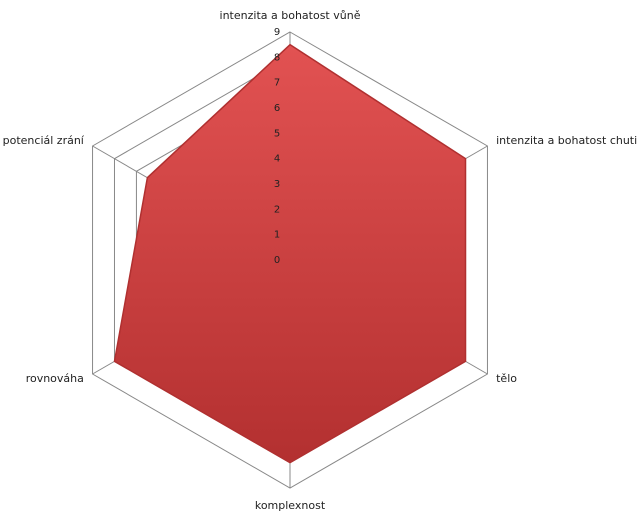  Describe the element at coordinates (277, 83) in the screenshot. I see `r-tick-label: 7` at that location.